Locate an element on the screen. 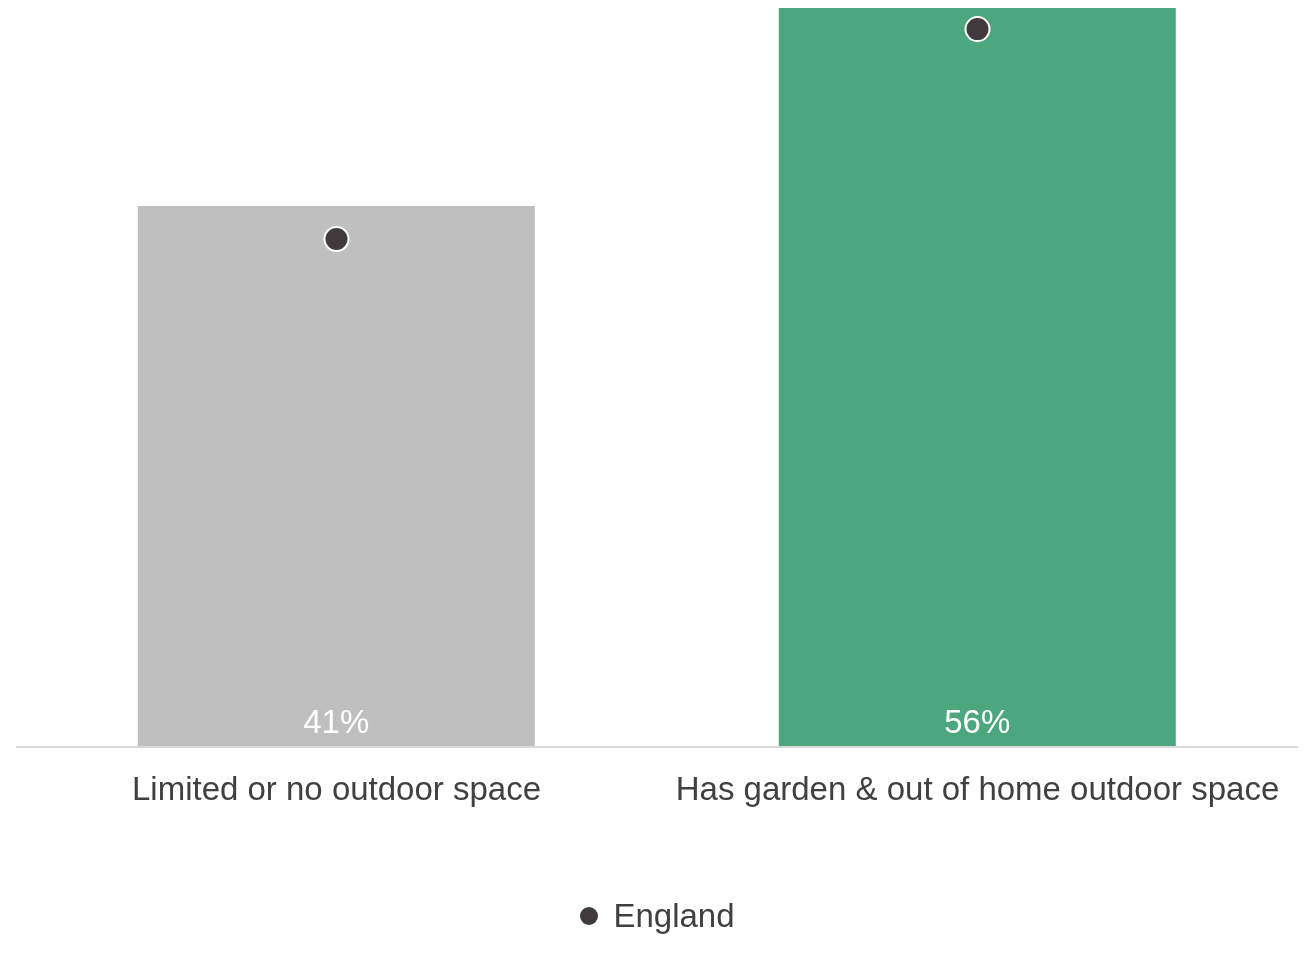 Image resolution: width=1304 pixels, height=957 pixels. legend-label: England is located at coordinates (674, 916).